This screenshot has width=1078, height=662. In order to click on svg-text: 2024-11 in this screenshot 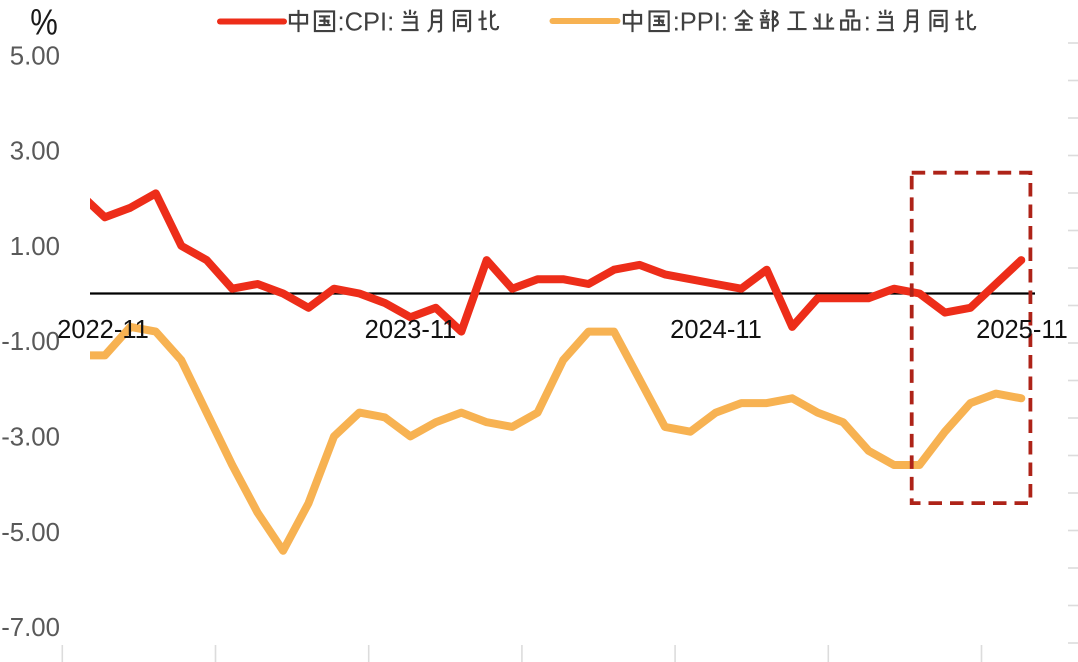, I will do `click(716, 330)`.